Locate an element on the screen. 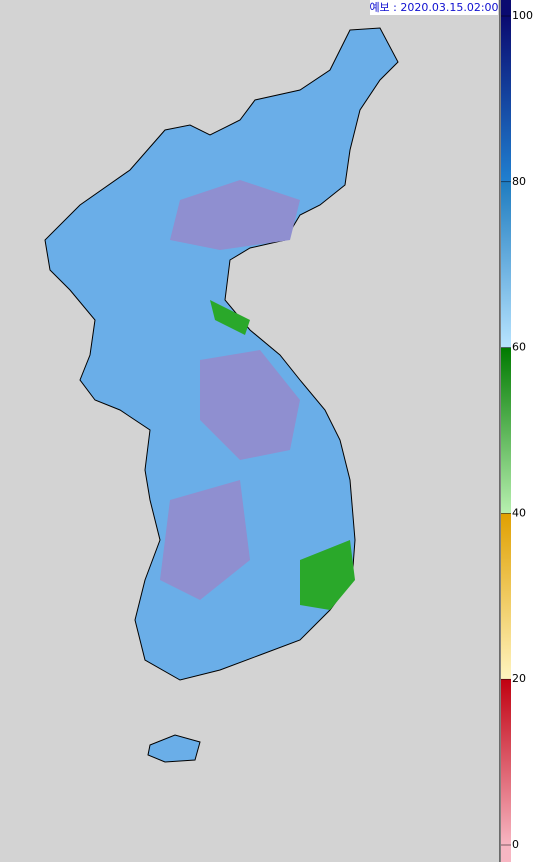 This screenshot has height=862, width=536. tick-label: 80 is located at coordinates (519, 181).